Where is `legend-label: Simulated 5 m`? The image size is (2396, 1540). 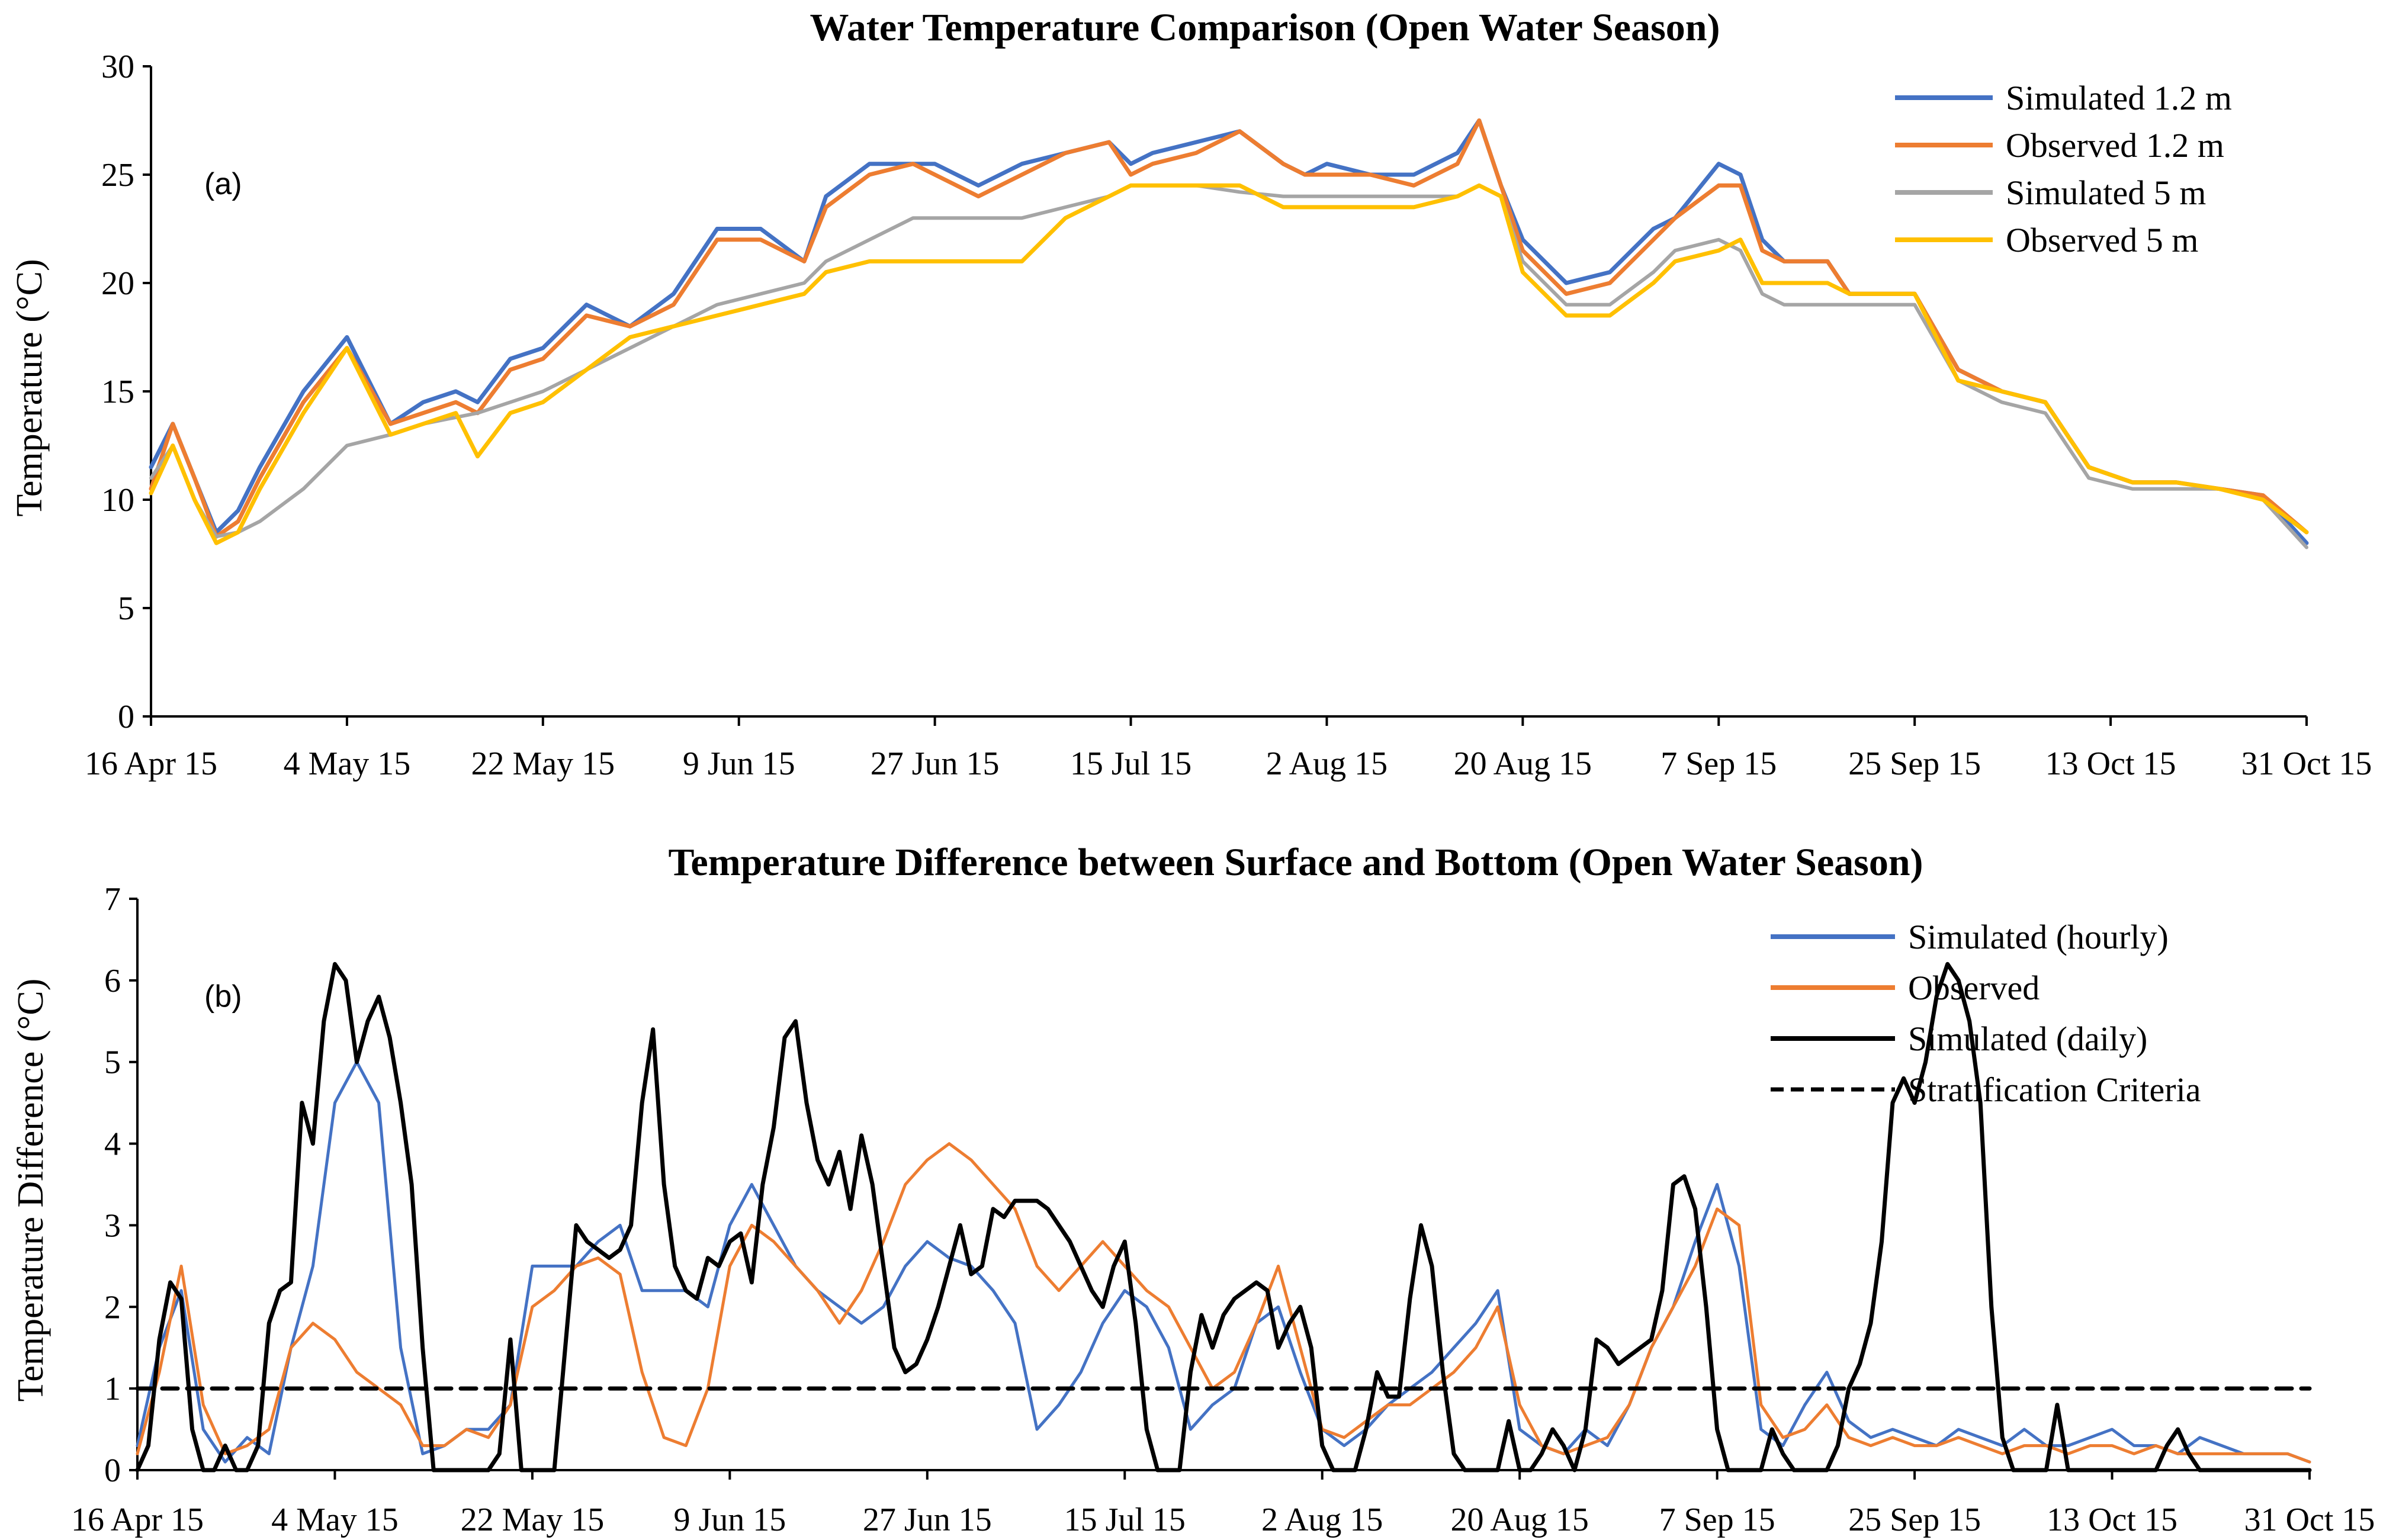
legend-label: Simulated 5 m is located at coordinates (2106, 192).